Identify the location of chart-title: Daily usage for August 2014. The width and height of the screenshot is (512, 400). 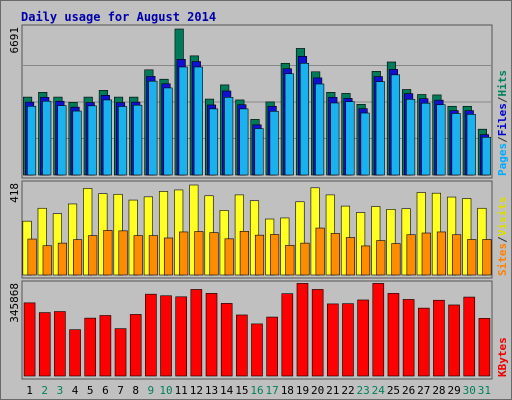
(118, 17).